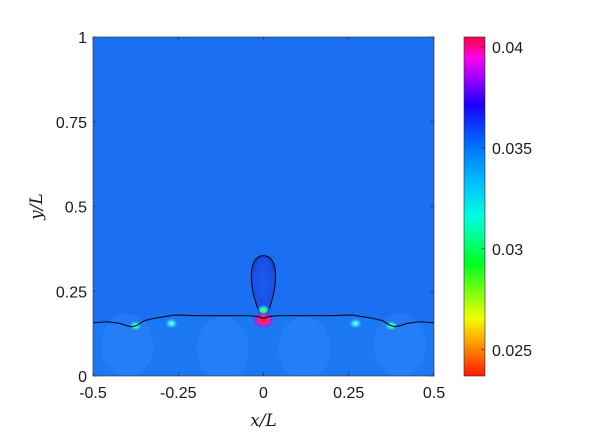 The image size is (589, 442). What do you see at coordinates (263, 345) in the screenshot?
I see `liquid-region` at bounding box center [263, 345].